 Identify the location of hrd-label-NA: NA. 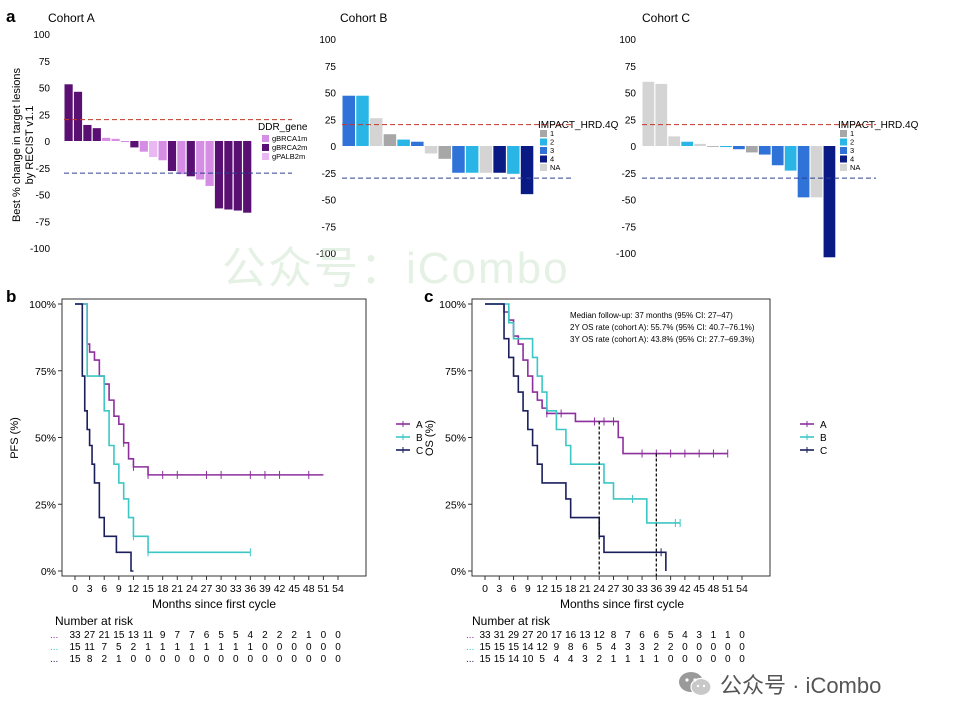
(855, 167).